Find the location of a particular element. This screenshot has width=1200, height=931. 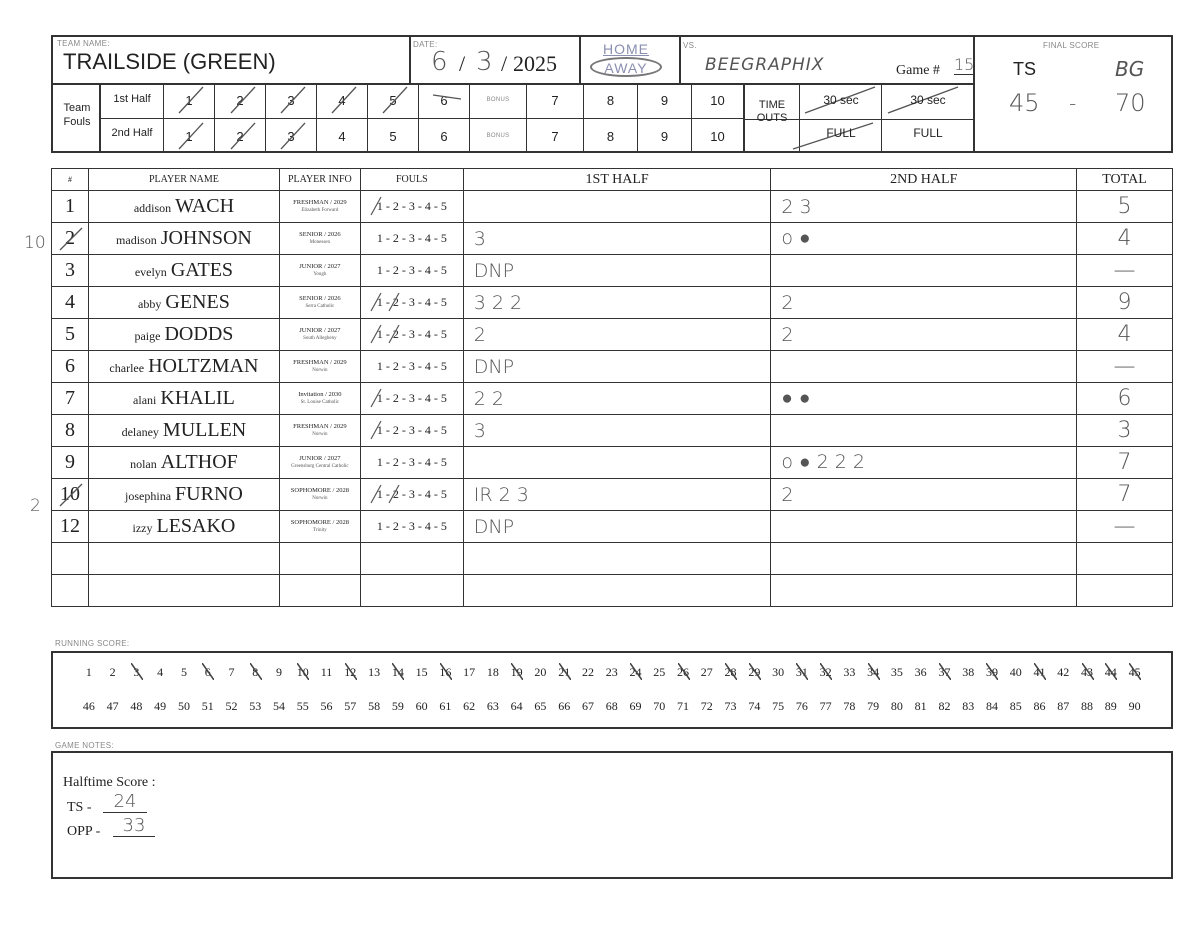

player-total: 5 is located at coordinates (1124, 206).